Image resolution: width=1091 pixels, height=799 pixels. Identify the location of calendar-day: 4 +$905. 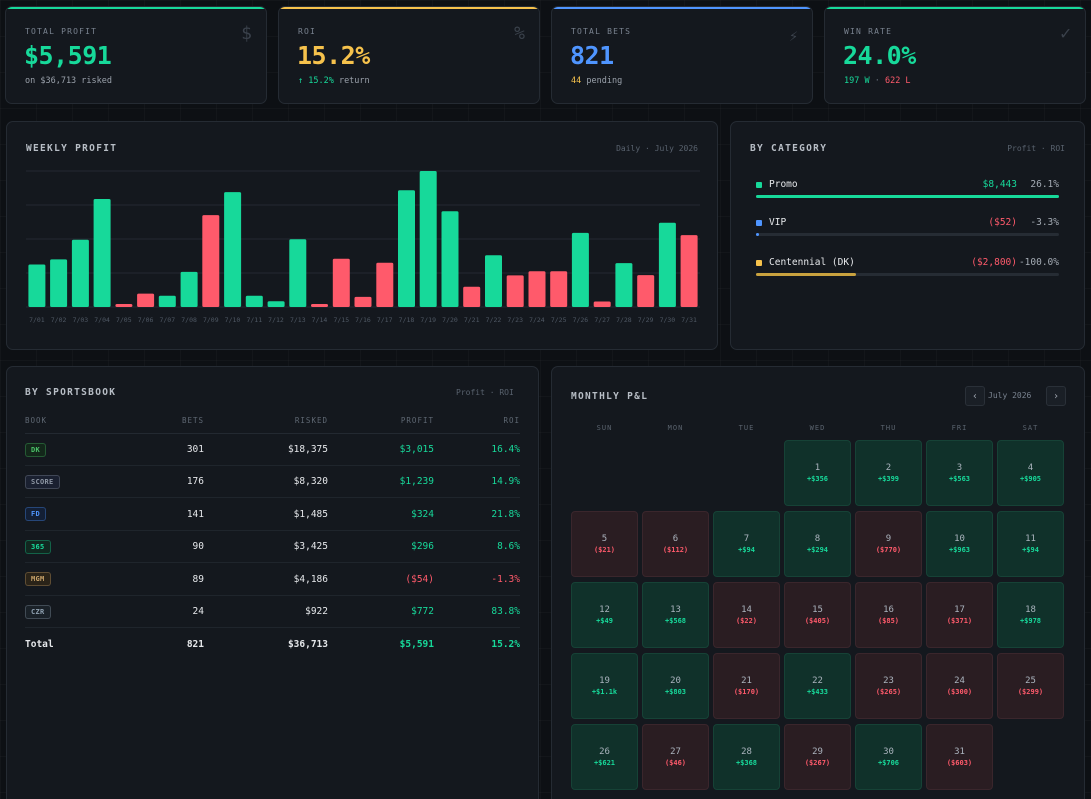
(1030, 473).